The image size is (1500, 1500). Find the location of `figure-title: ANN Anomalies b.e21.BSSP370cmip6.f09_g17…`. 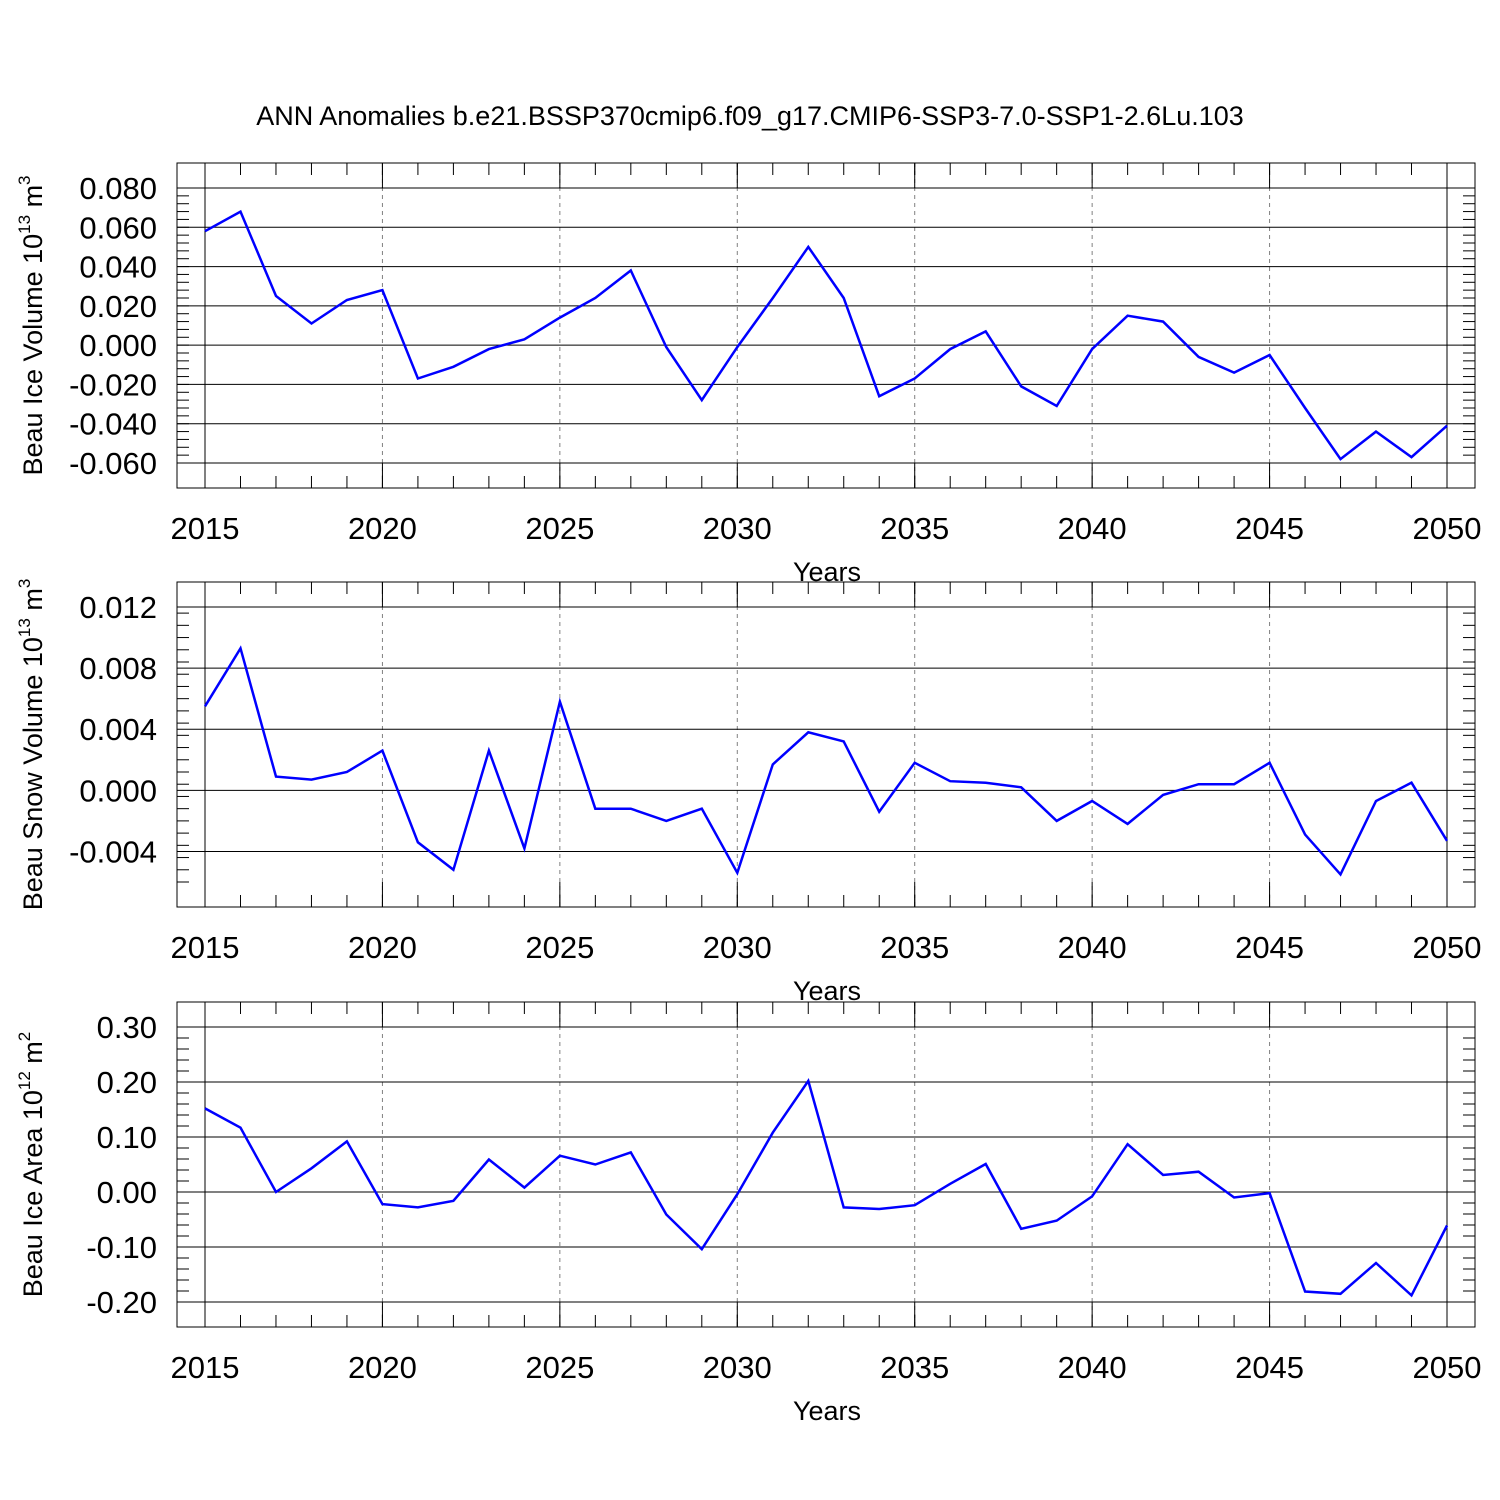

figure-title: ANN Anomalies b.e21.BSSP370cmip6.f09_g17… is located at coordinates (750, 116).